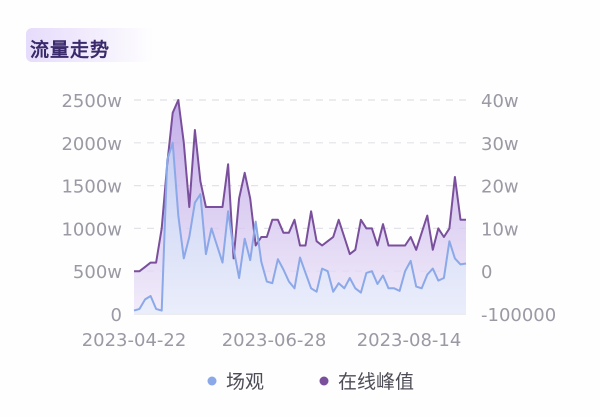  Describe the element at coordinates (518, 315) in the screenshot. I see `y-right-tick-label: -100000` at that location.